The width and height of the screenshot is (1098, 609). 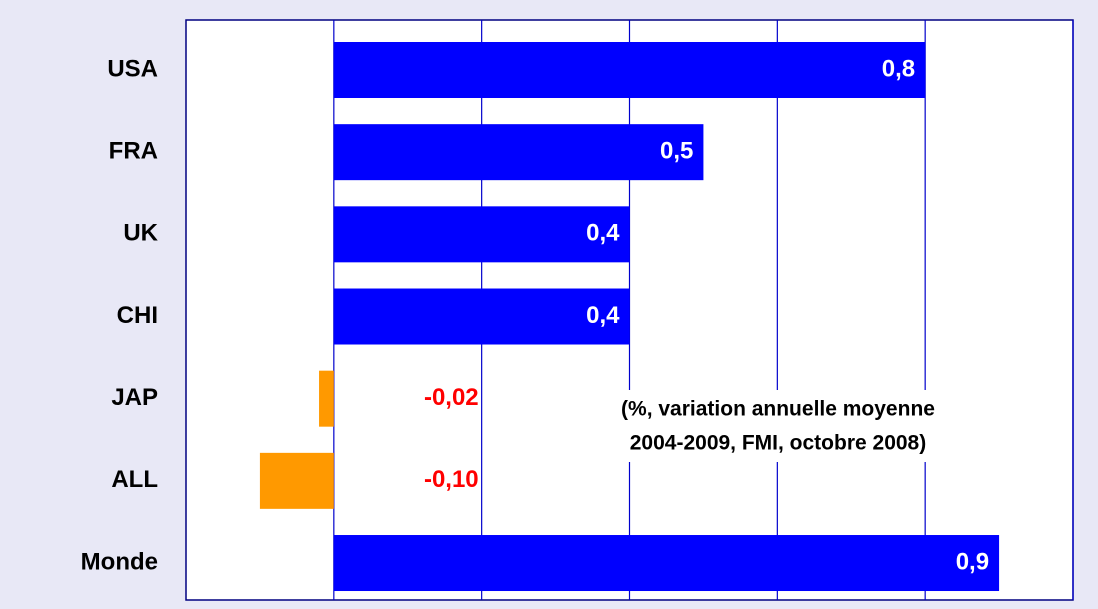 I want to click on annotation: (%, variation annuelle moyenne, so click(x=778, y=409).